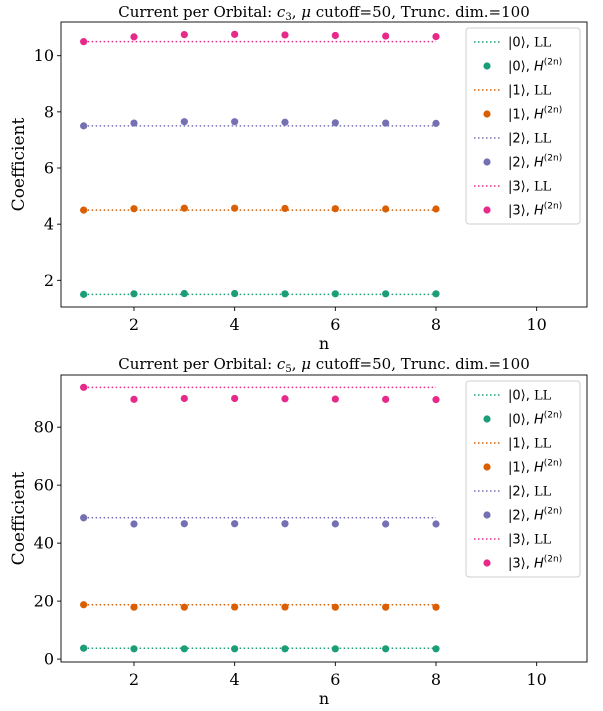  I want to click on x-axis-label: n, so click(324, 698).